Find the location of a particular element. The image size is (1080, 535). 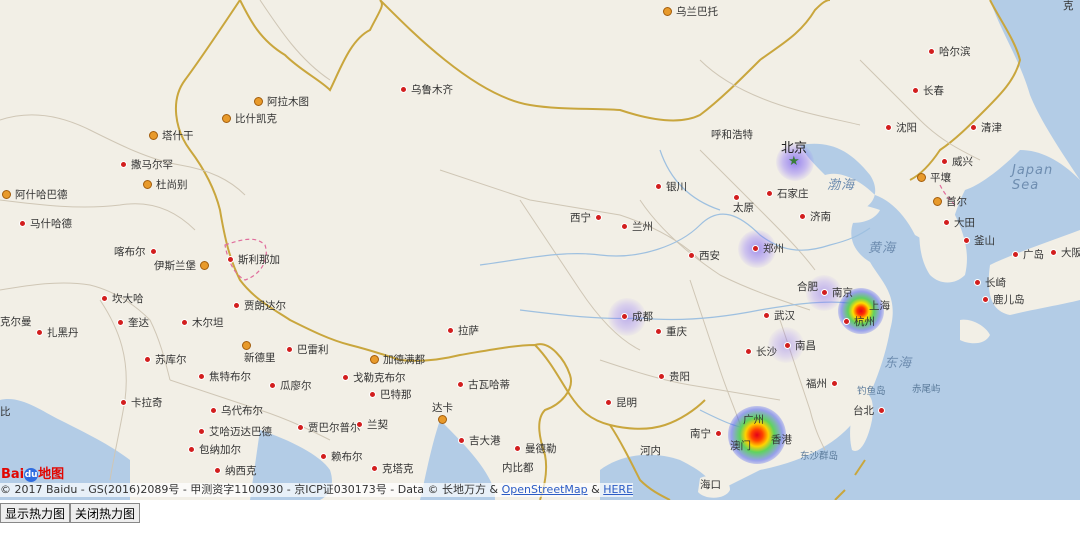

city-label: 伊斯兰堡 is located at coordinates (183, 266).